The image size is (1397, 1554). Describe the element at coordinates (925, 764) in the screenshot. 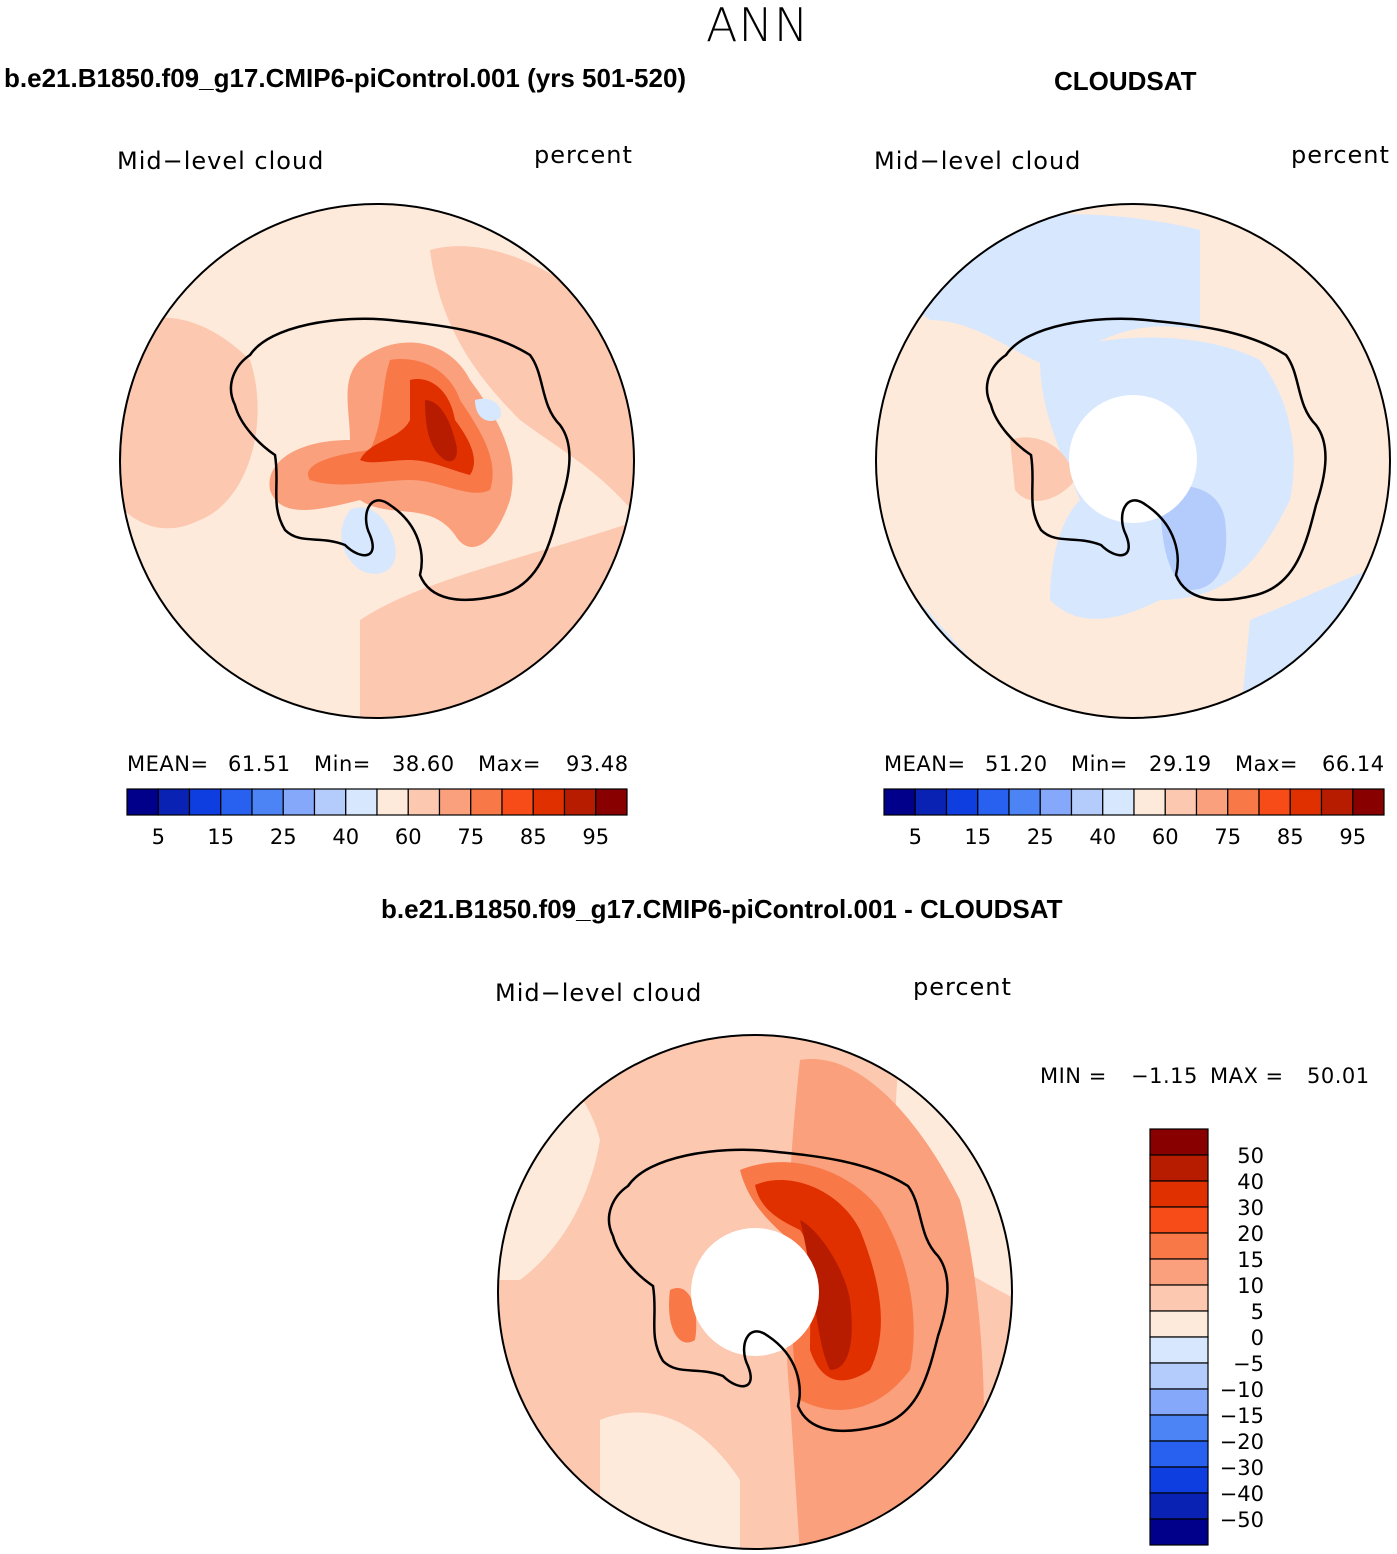

I see `panel-2-mean-label: MEAN=` at that location.